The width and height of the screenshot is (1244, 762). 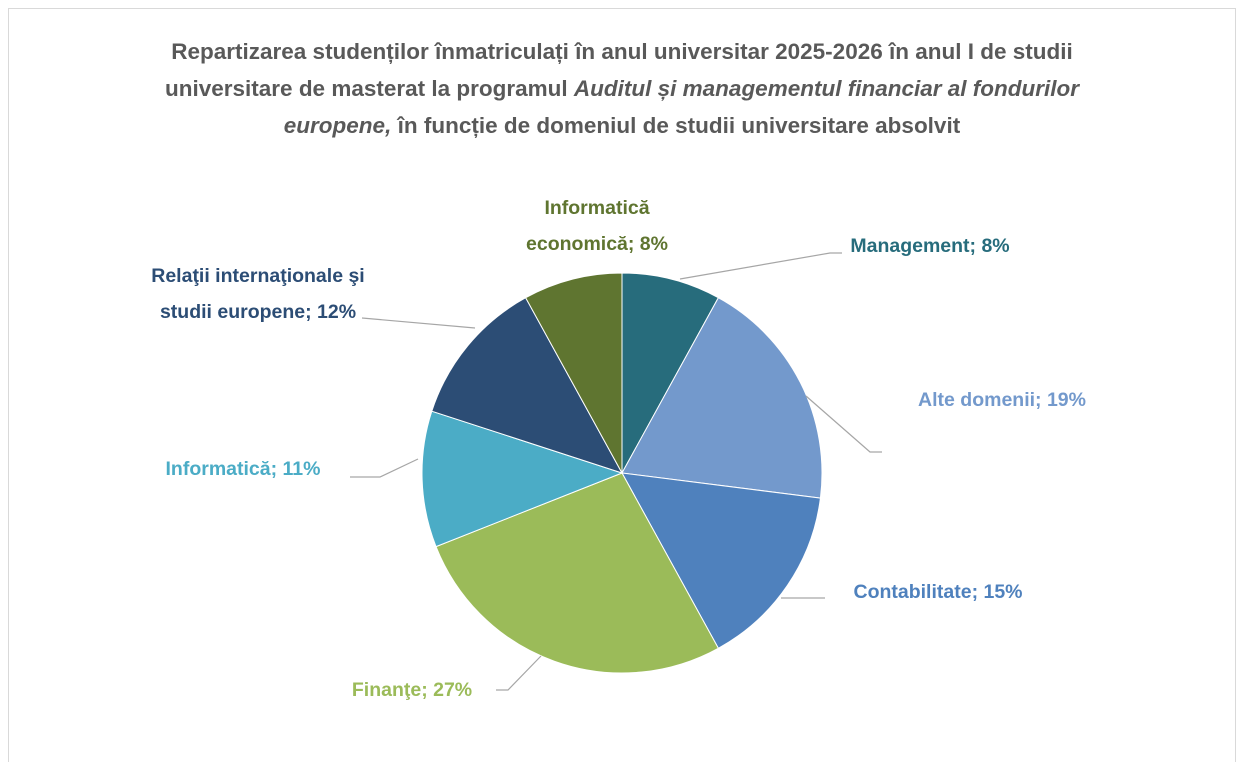 I want to click on data-label: Contabilitate; 15%, so click(x=938, y=592).